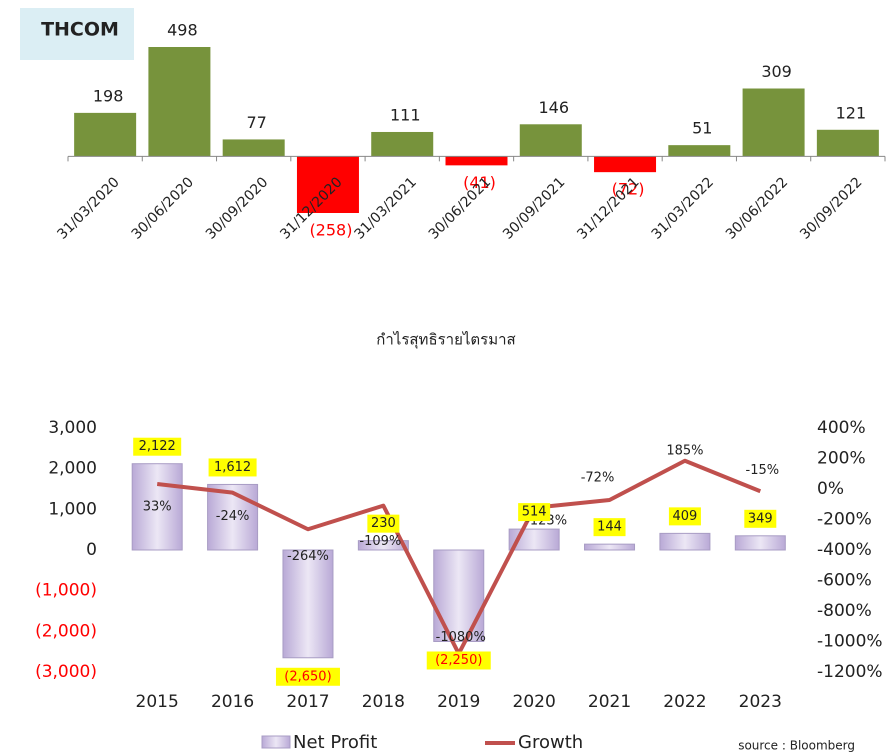 Image resolution: width=892 pixels, height=754 pixels. What do you see at coordinates (683, 208) in the screenshot?
I see `x-tick-label: 31/03/2022` at bounding box center [683, 208].